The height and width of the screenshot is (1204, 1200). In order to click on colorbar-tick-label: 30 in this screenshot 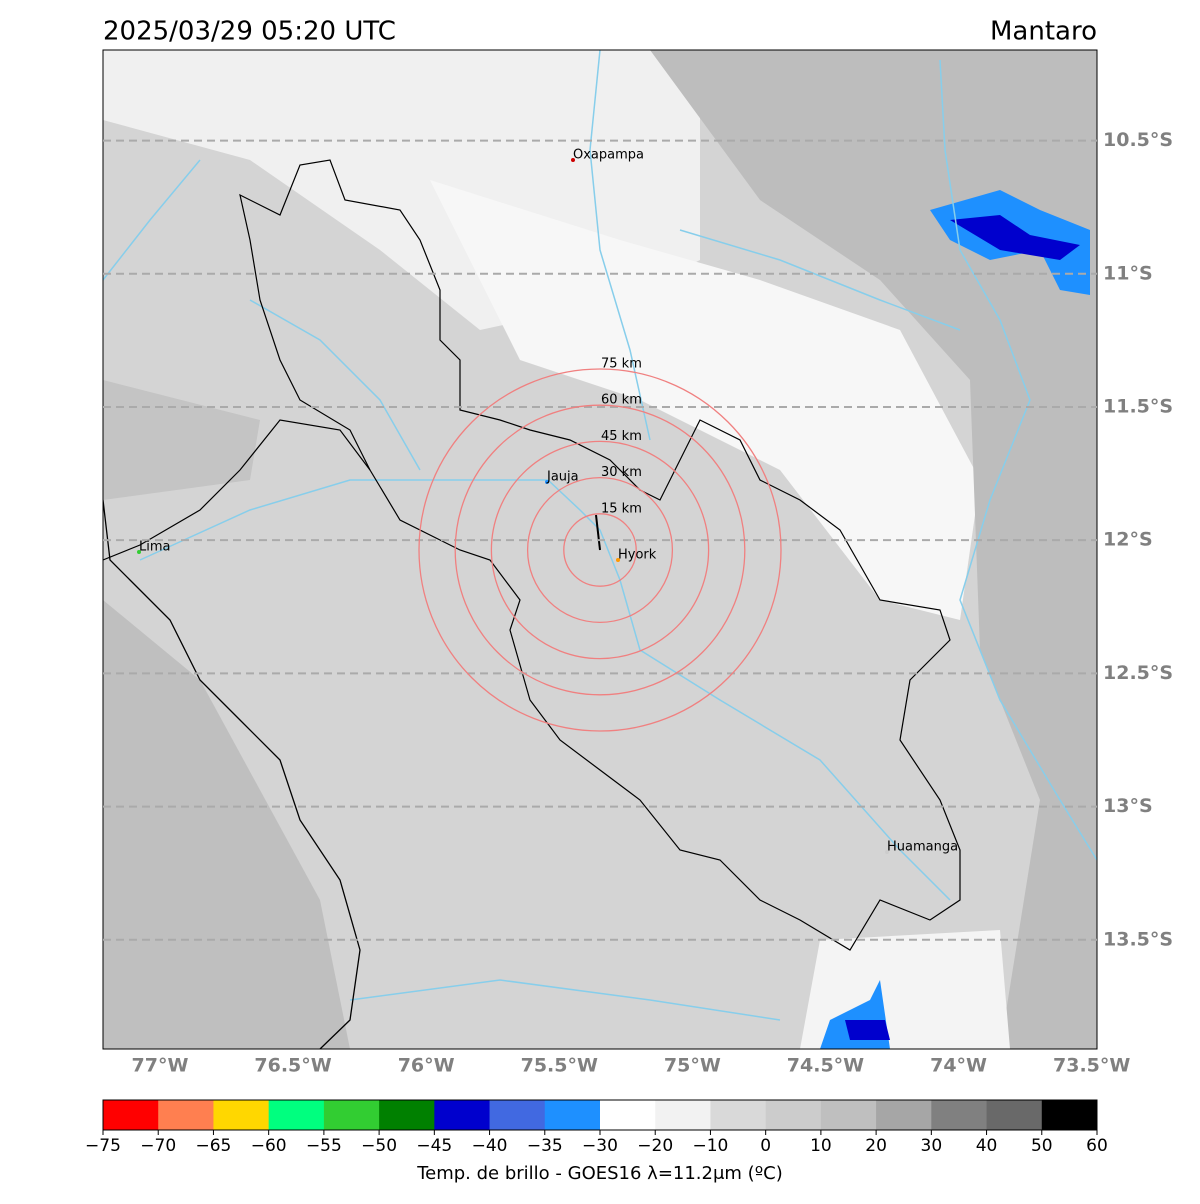, I will do `click(932, 1146)`.